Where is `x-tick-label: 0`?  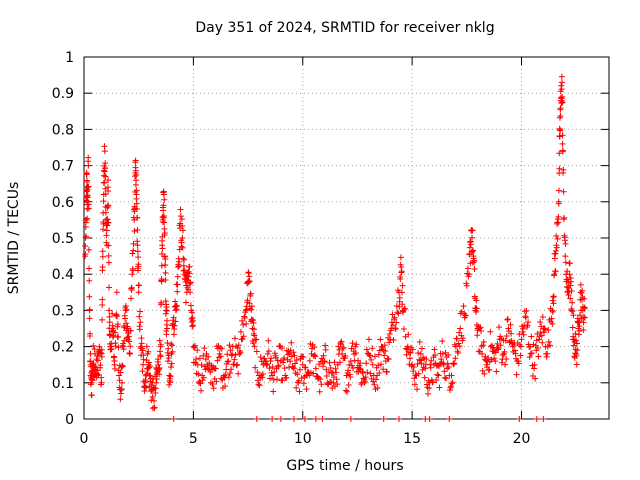 x-tick-label: 0 is located at coordinates (84, 439).